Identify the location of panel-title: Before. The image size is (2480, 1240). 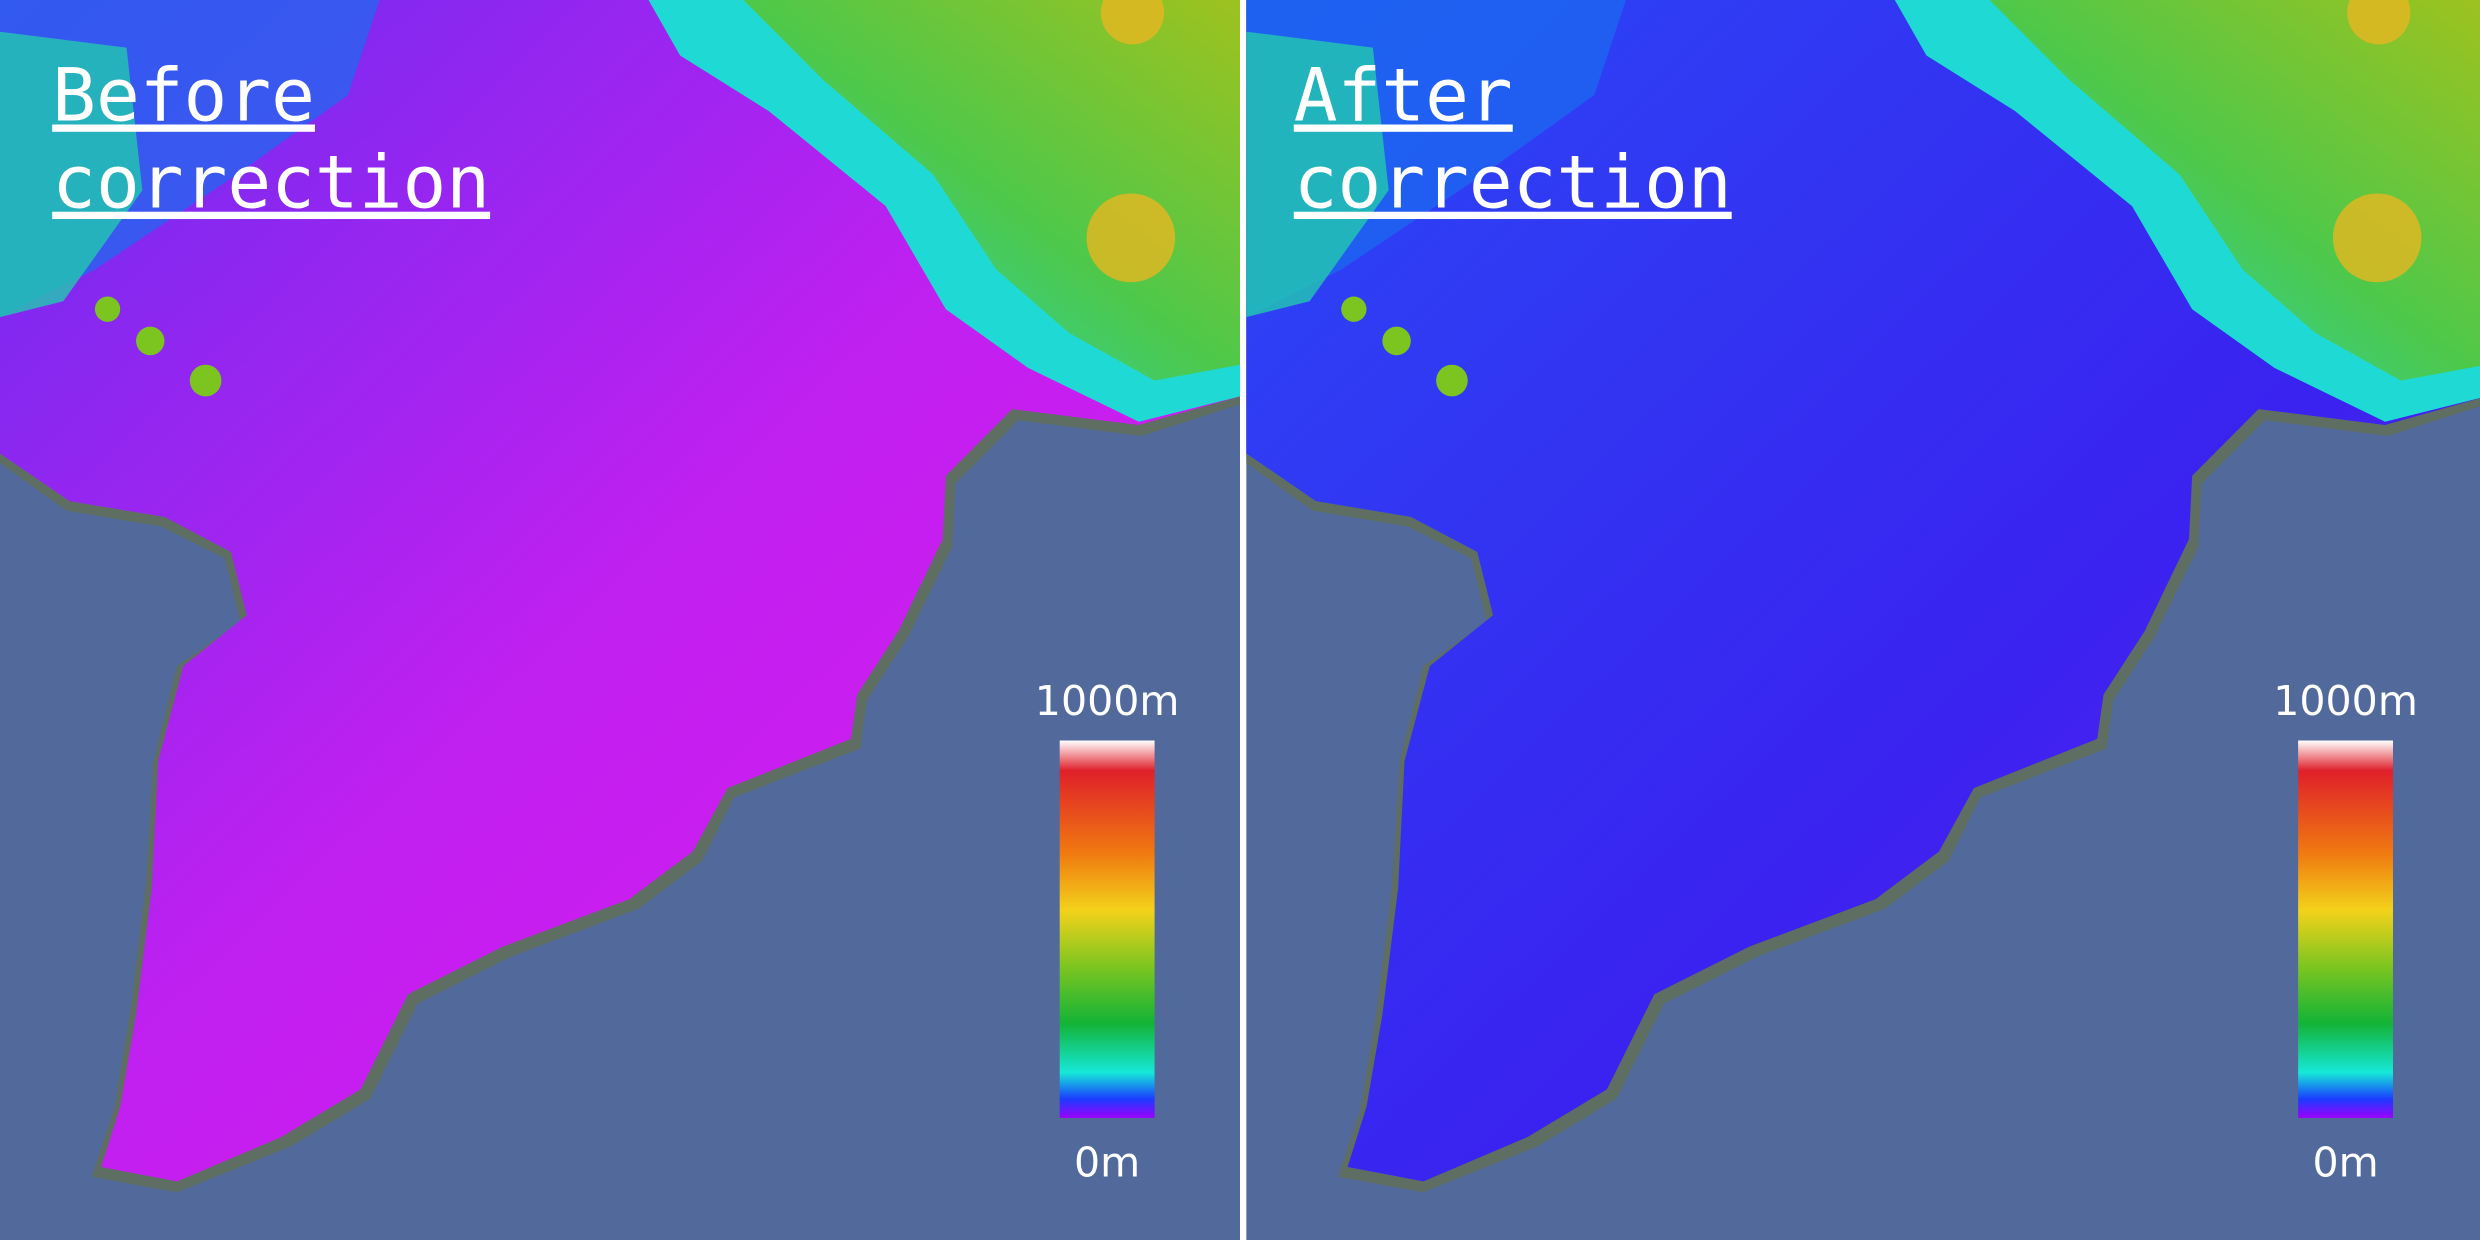
(183, 95).